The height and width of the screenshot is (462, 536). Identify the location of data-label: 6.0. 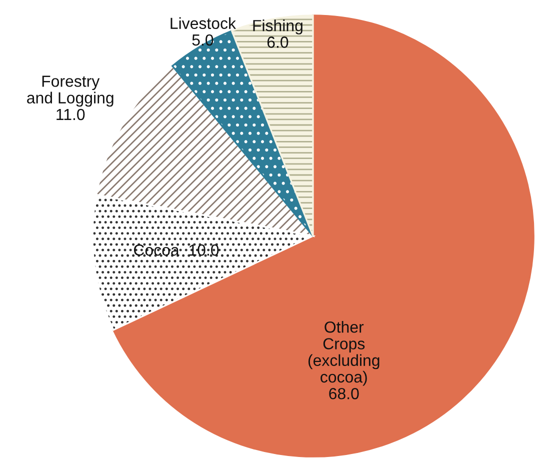
(277, 42).